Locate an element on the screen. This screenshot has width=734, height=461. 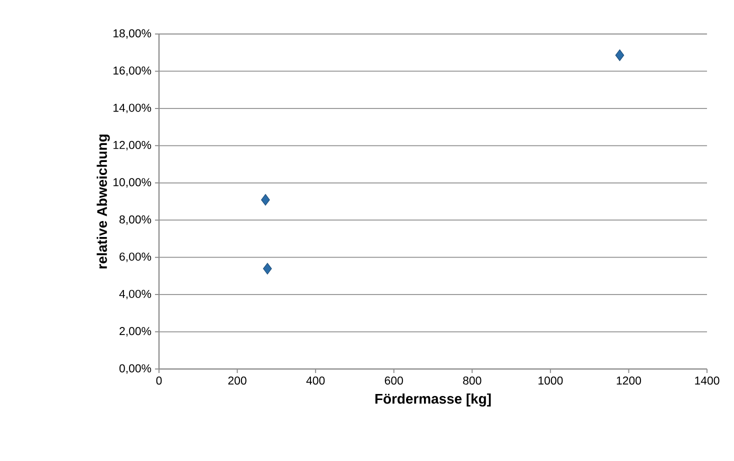
y-tick-label: 16,00% is located at coordinates (133, 71).